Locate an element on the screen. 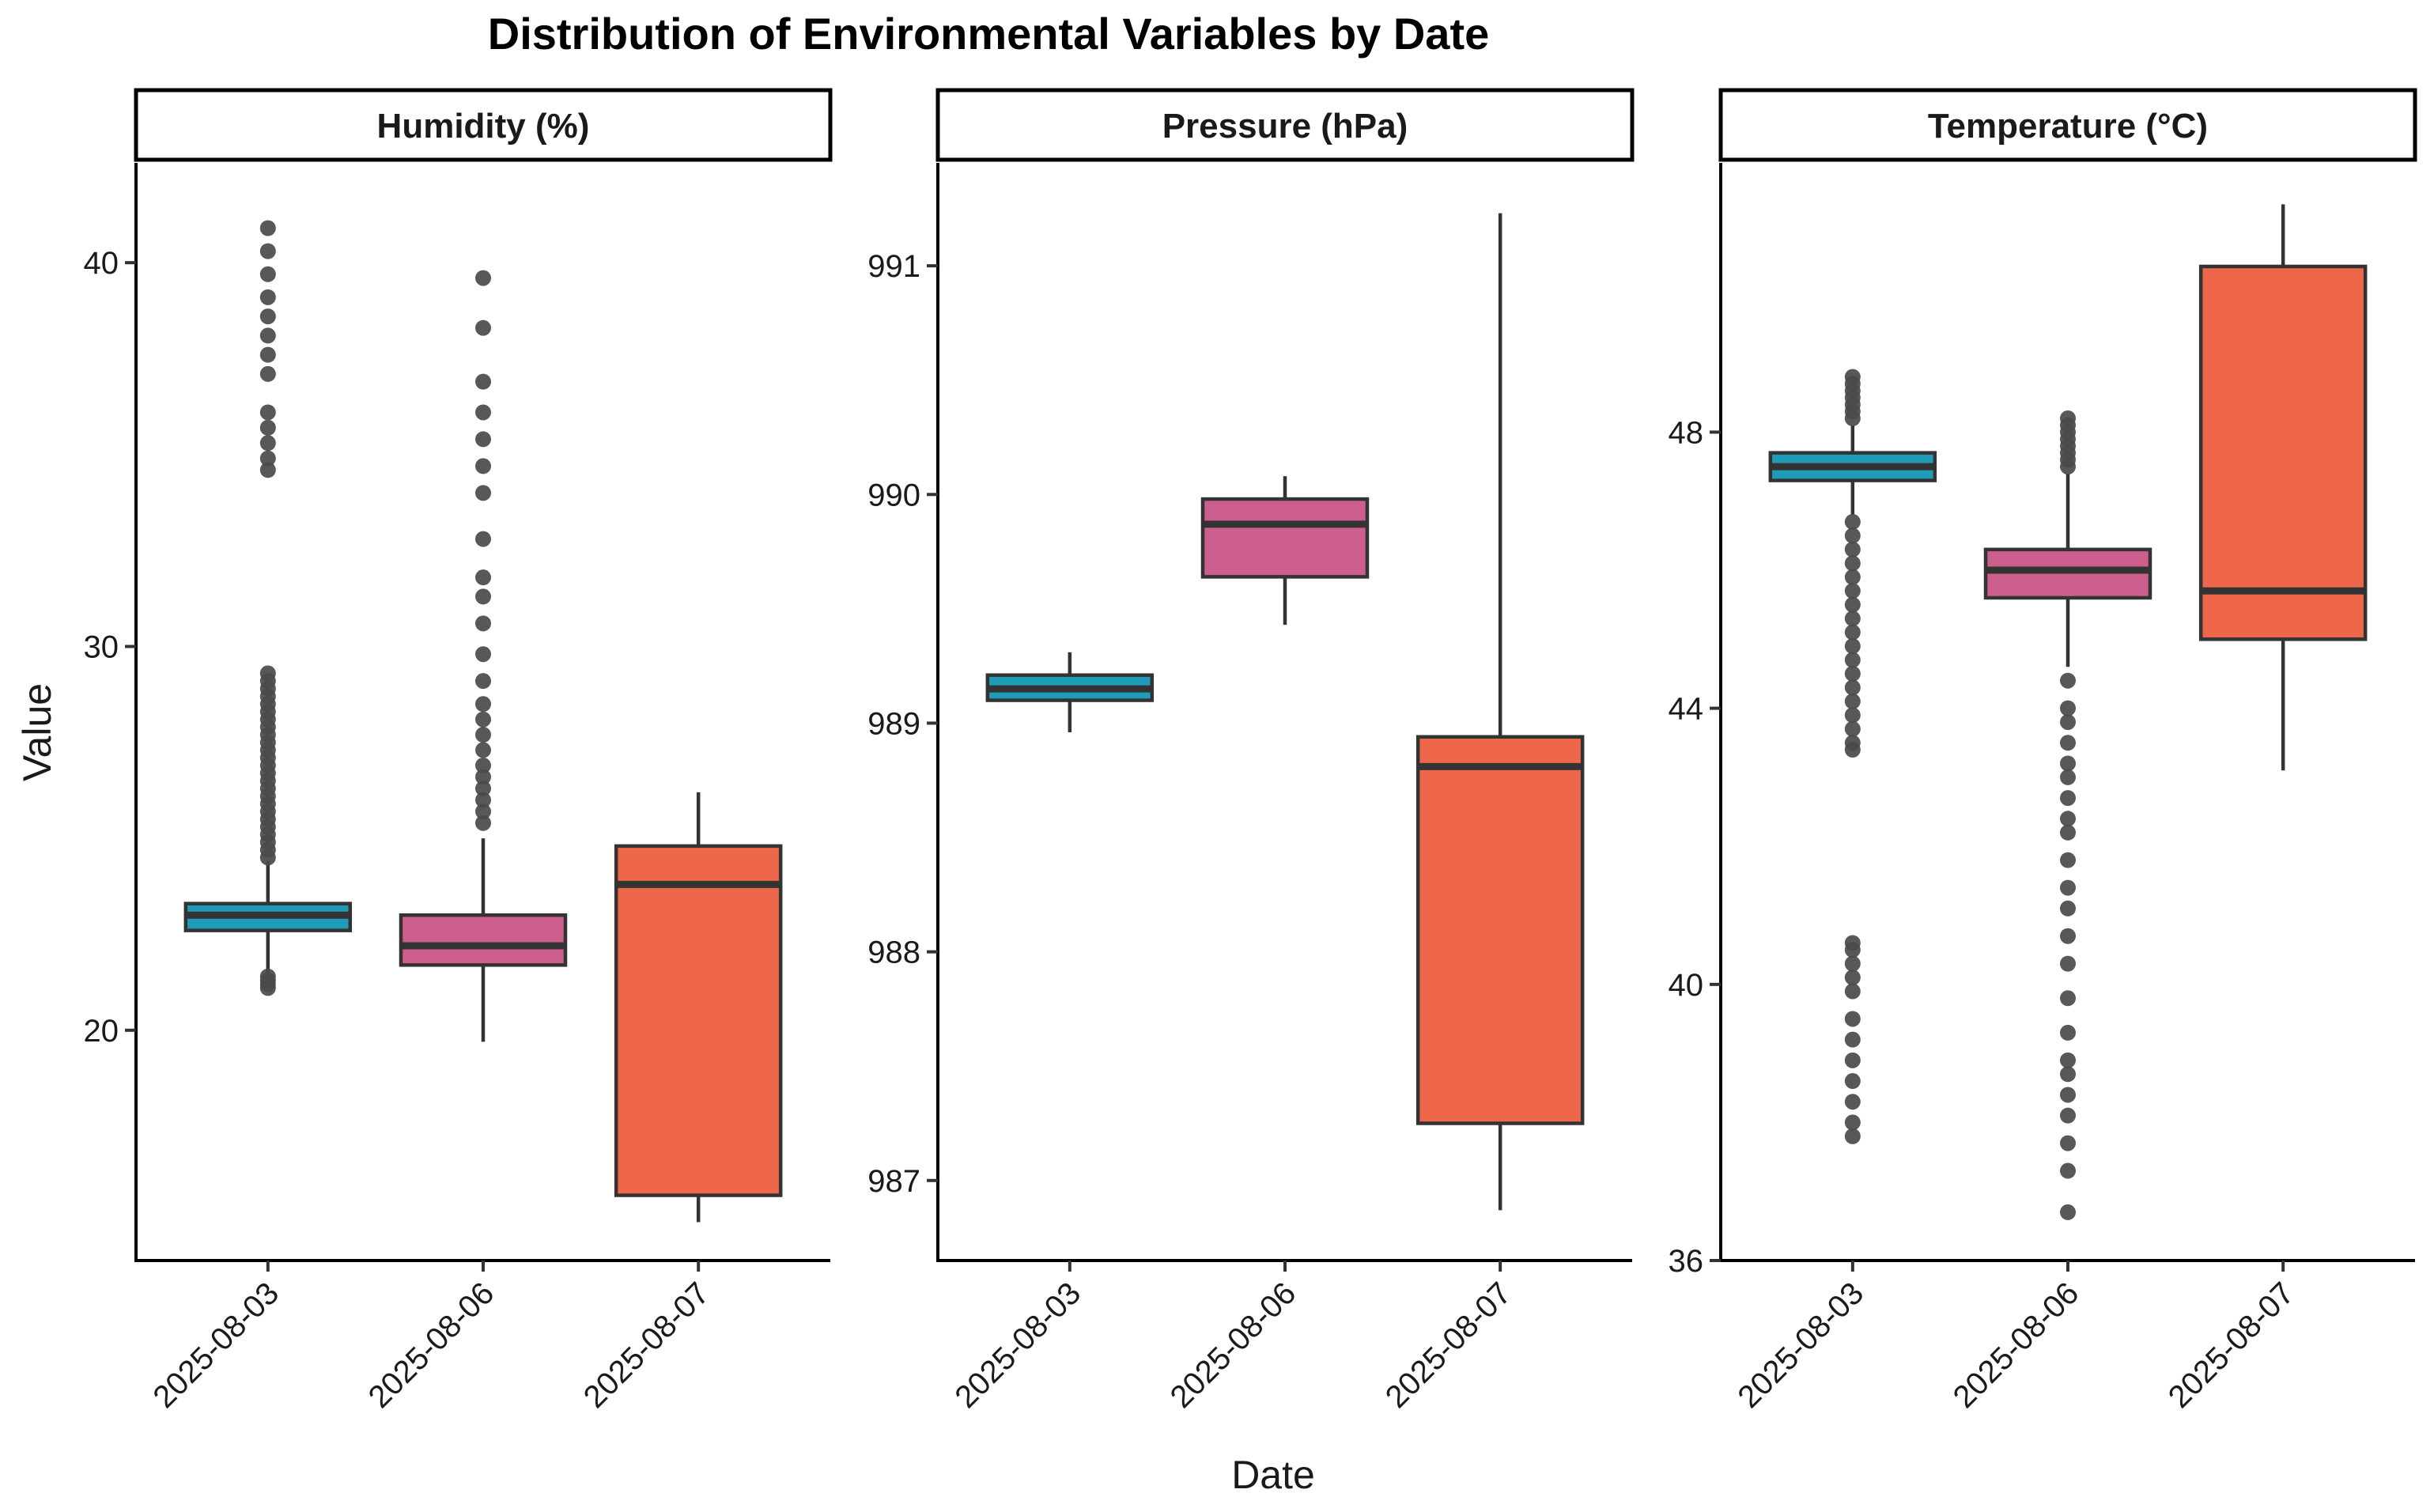  y-tick-label: 44 is located at coordinates (1686, 710).